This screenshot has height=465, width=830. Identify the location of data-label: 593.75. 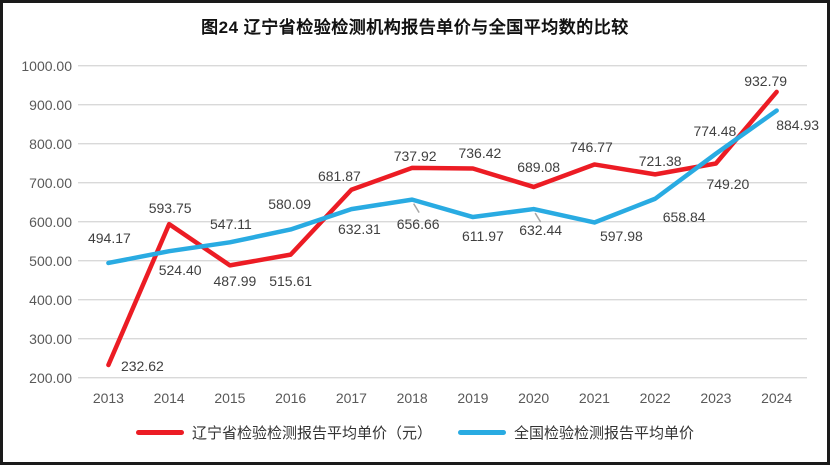
(170, 208).